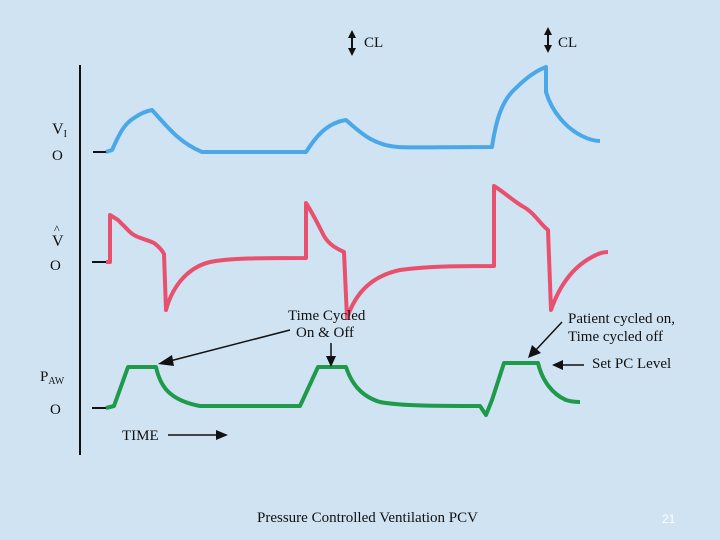  Describe the element at coordinates (140, 436) in the screenshot. I see `time-axis-label: TIME` at that location.